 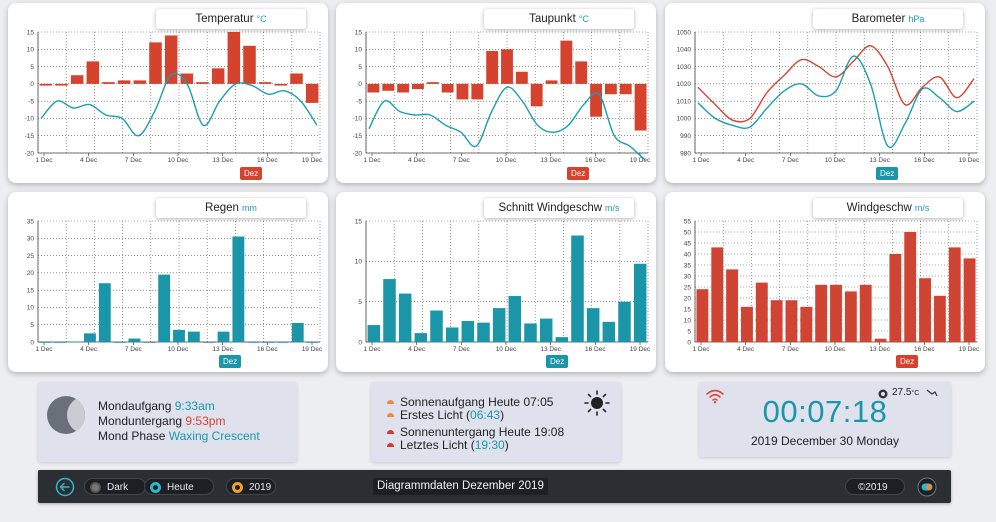 I want to click on copyright-badge: ©2019, so click(x=875, y=486).